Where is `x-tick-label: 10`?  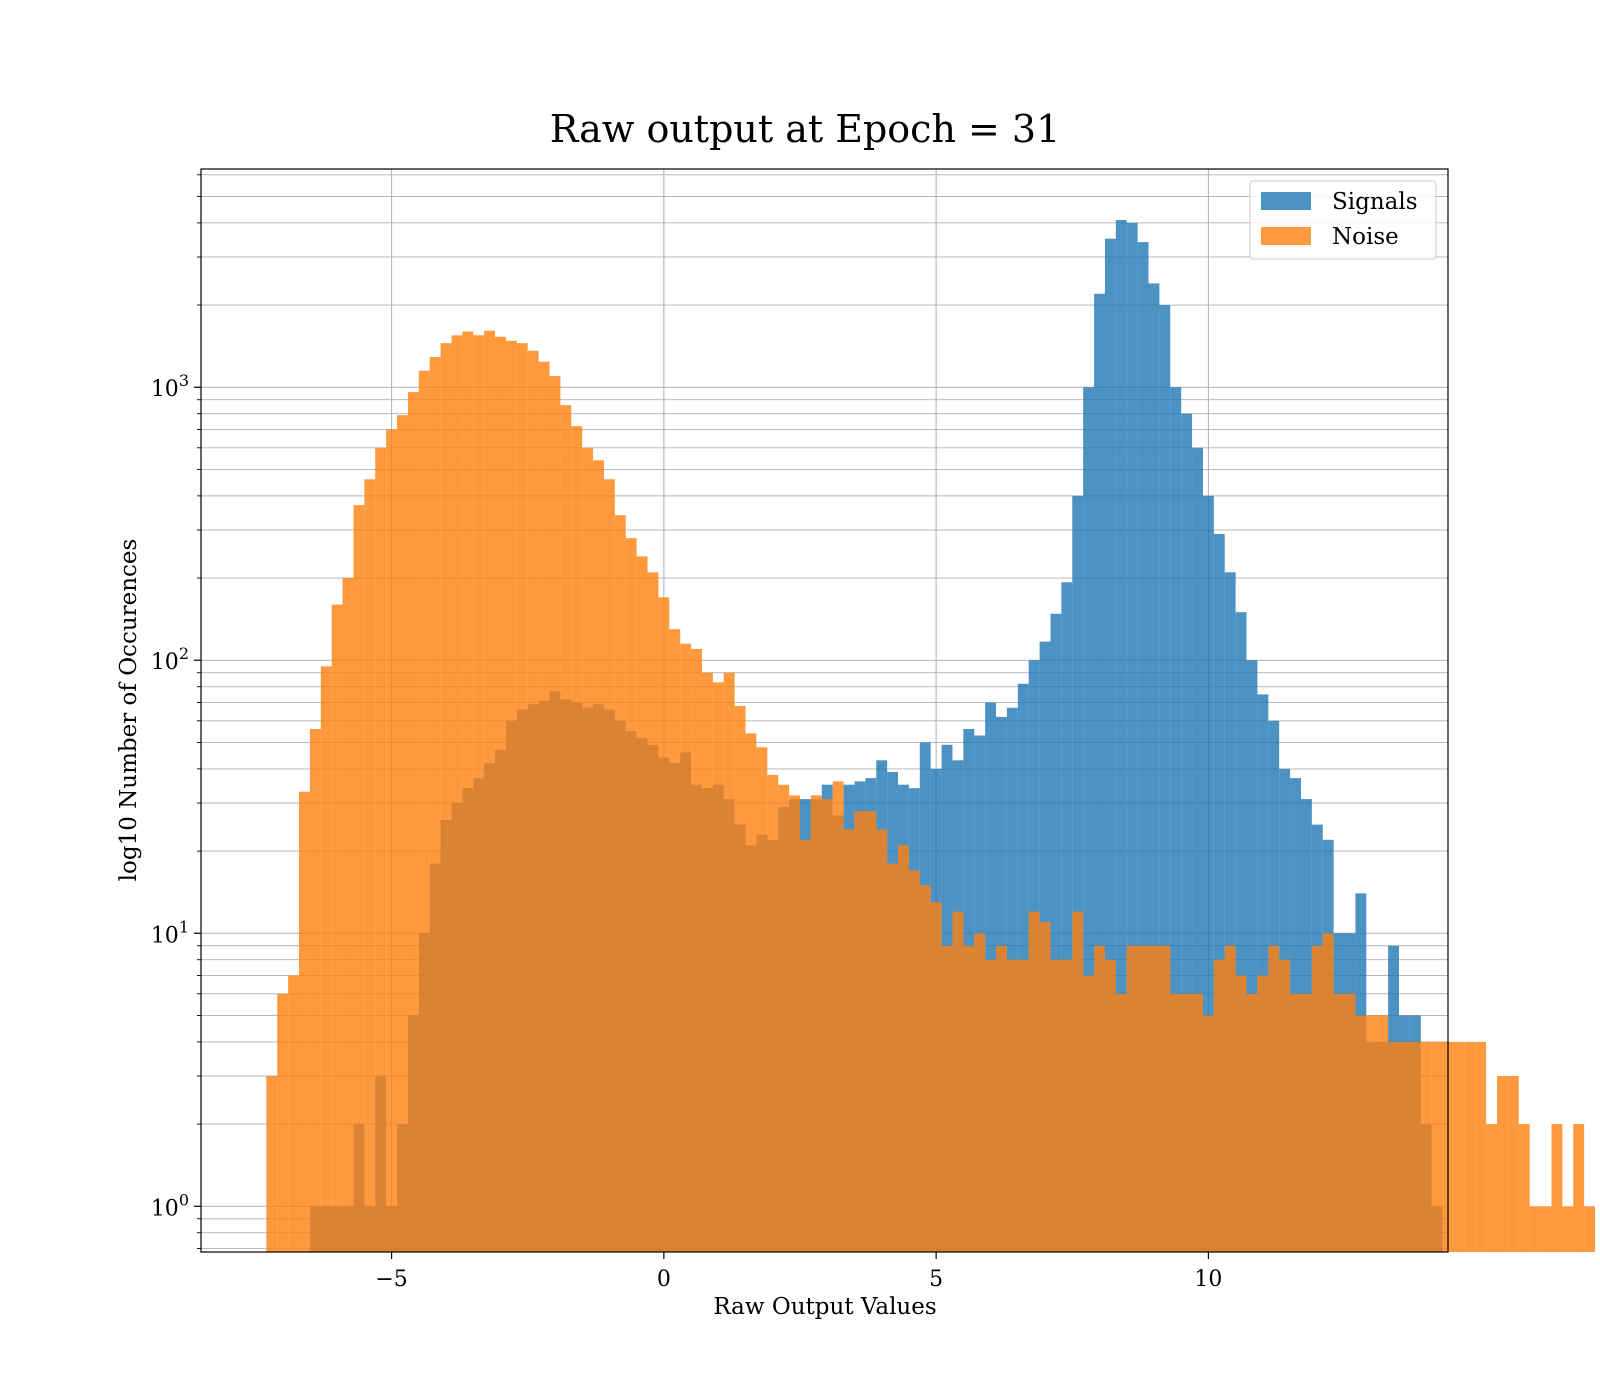
x-tick-label: 10 is located at coordinates (1208, 1279).